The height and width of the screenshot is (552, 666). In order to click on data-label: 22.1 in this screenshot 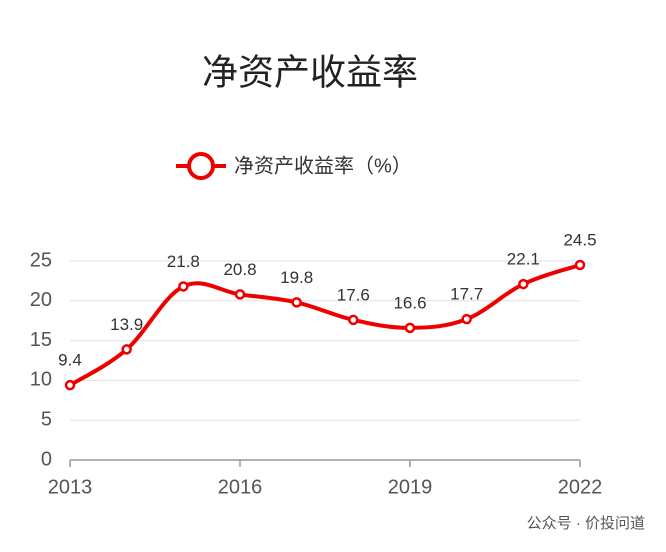, I will do `click(523, 259)`.